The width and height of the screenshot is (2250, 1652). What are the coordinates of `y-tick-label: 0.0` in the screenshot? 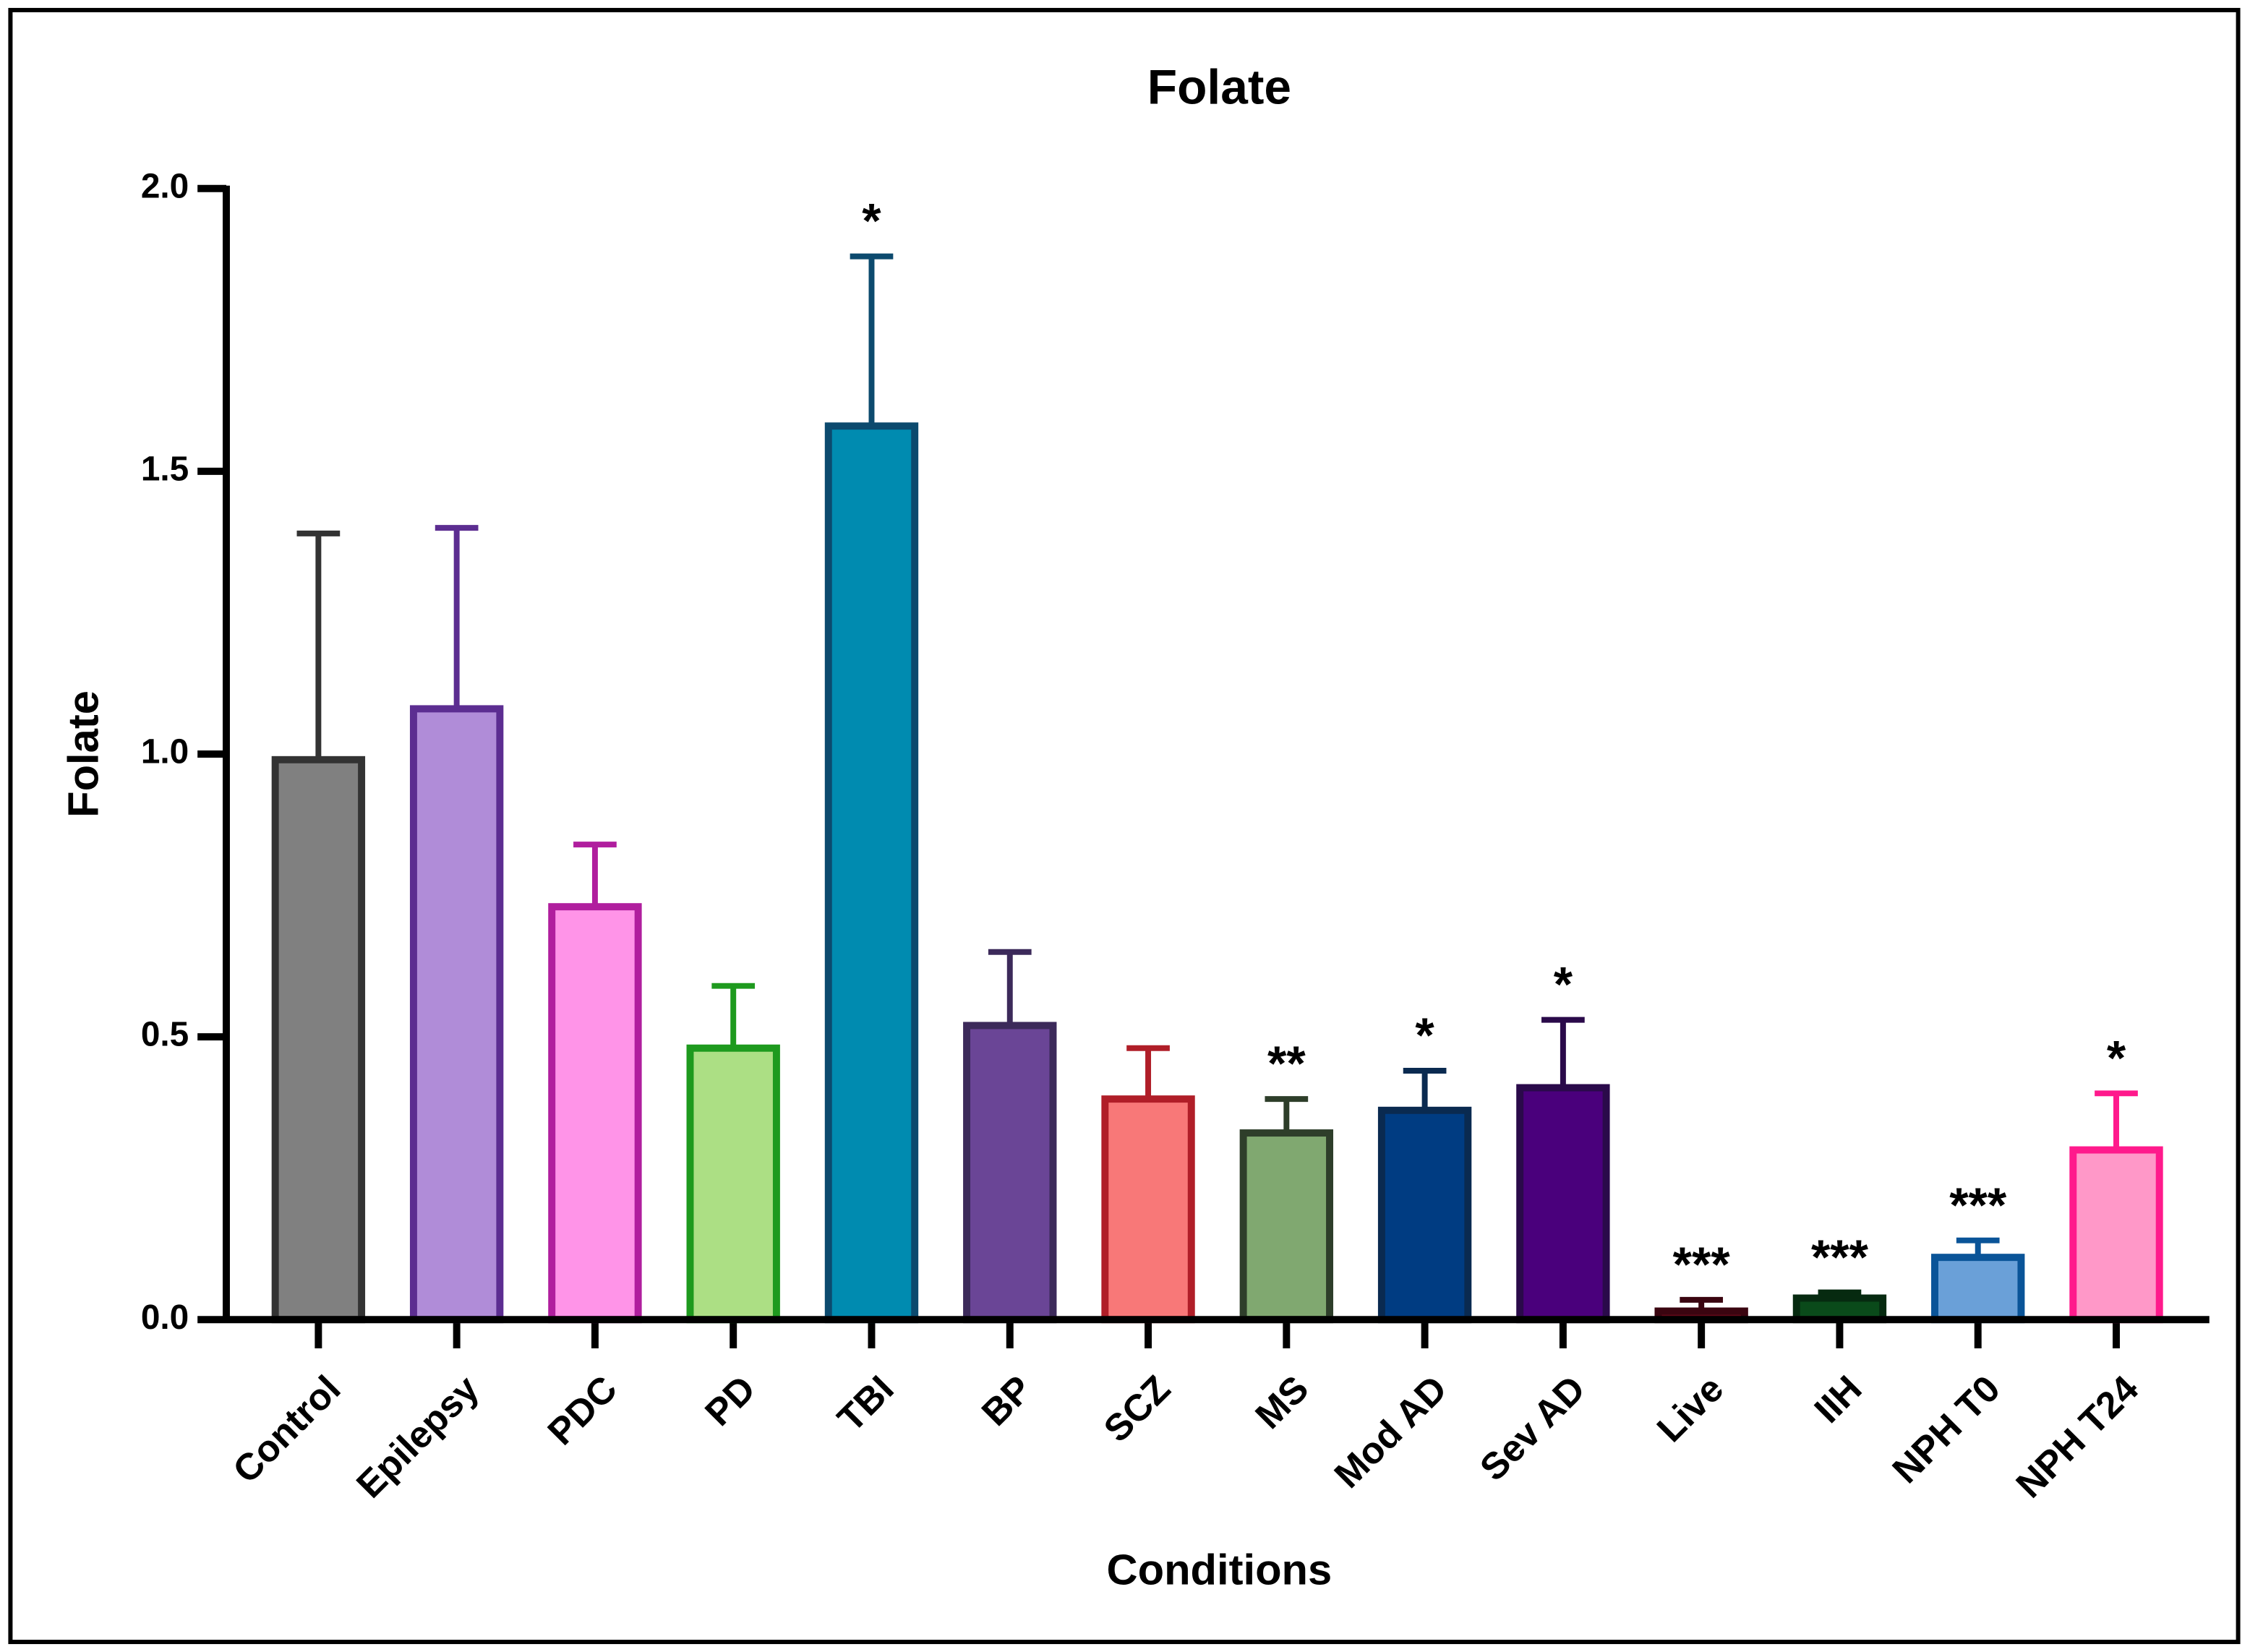 It's located at (165, 1317).